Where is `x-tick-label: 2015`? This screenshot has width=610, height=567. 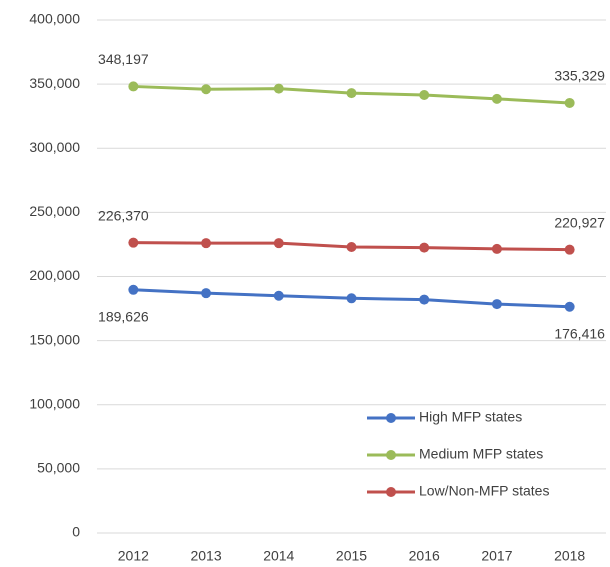
x-tick-label: 2015 is located at coordinates (351, 556).